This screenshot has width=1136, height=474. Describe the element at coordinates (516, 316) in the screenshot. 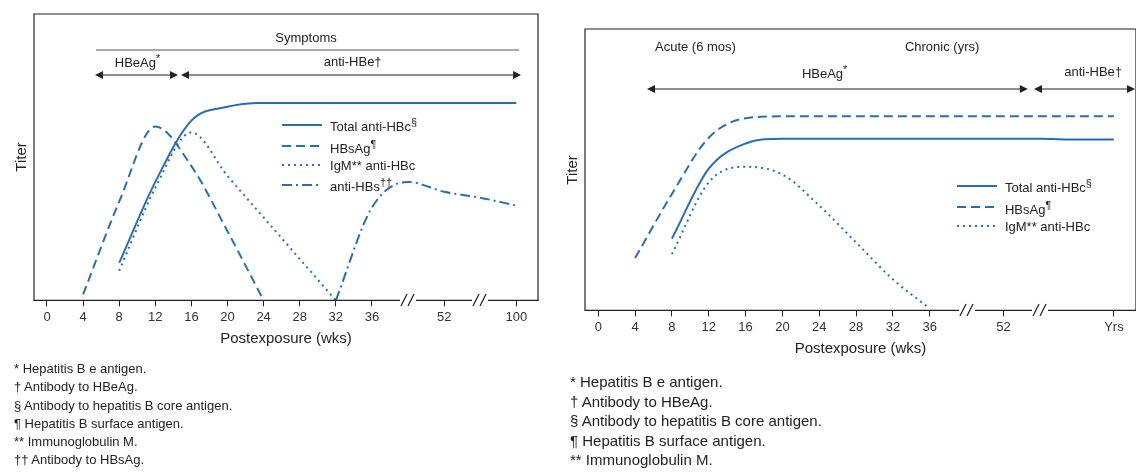

I see `x-tick-label: 100` at that location.